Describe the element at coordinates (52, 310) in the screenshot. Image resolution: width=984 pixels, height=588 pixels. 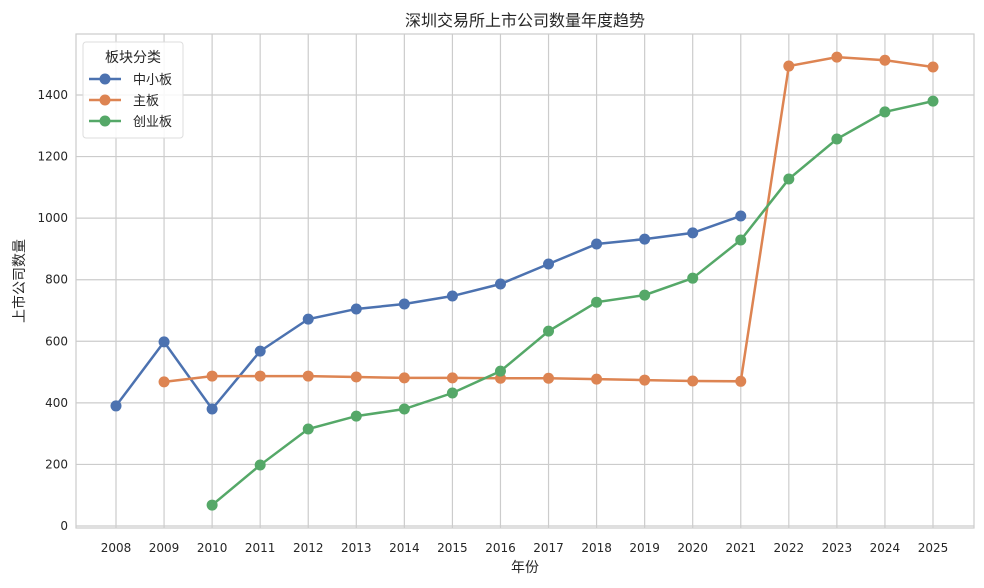
I see `y-axis: 0 200 400 600 800 1000 1200 1400` at that location.